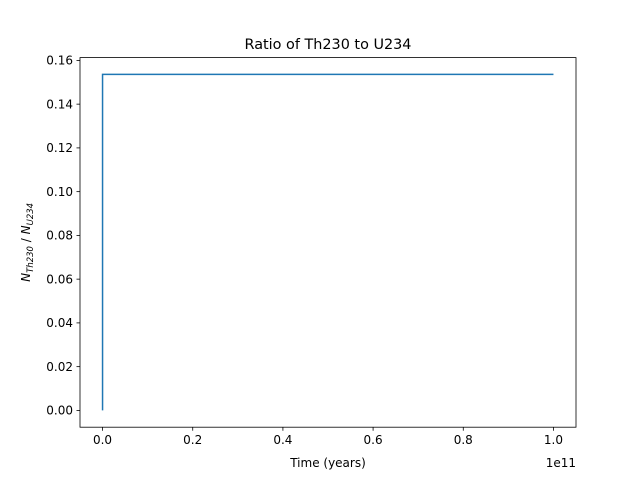  Describe the element at coordinates (59, 104) in the screenshot. I see `y-tick-label: 0.14` at that location.